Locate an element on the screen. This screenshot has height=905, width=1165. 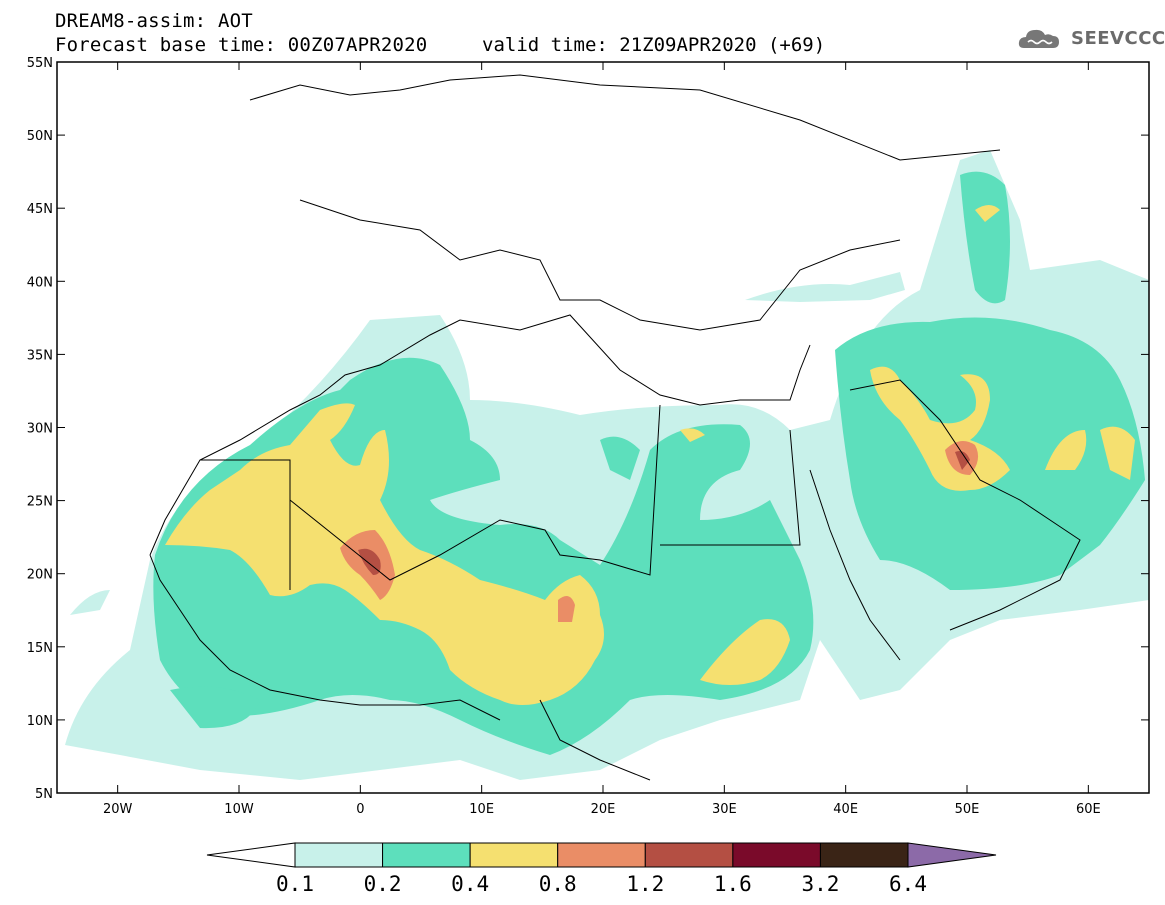
lat-tick-label: 20N is located at coordinates (40, 575).